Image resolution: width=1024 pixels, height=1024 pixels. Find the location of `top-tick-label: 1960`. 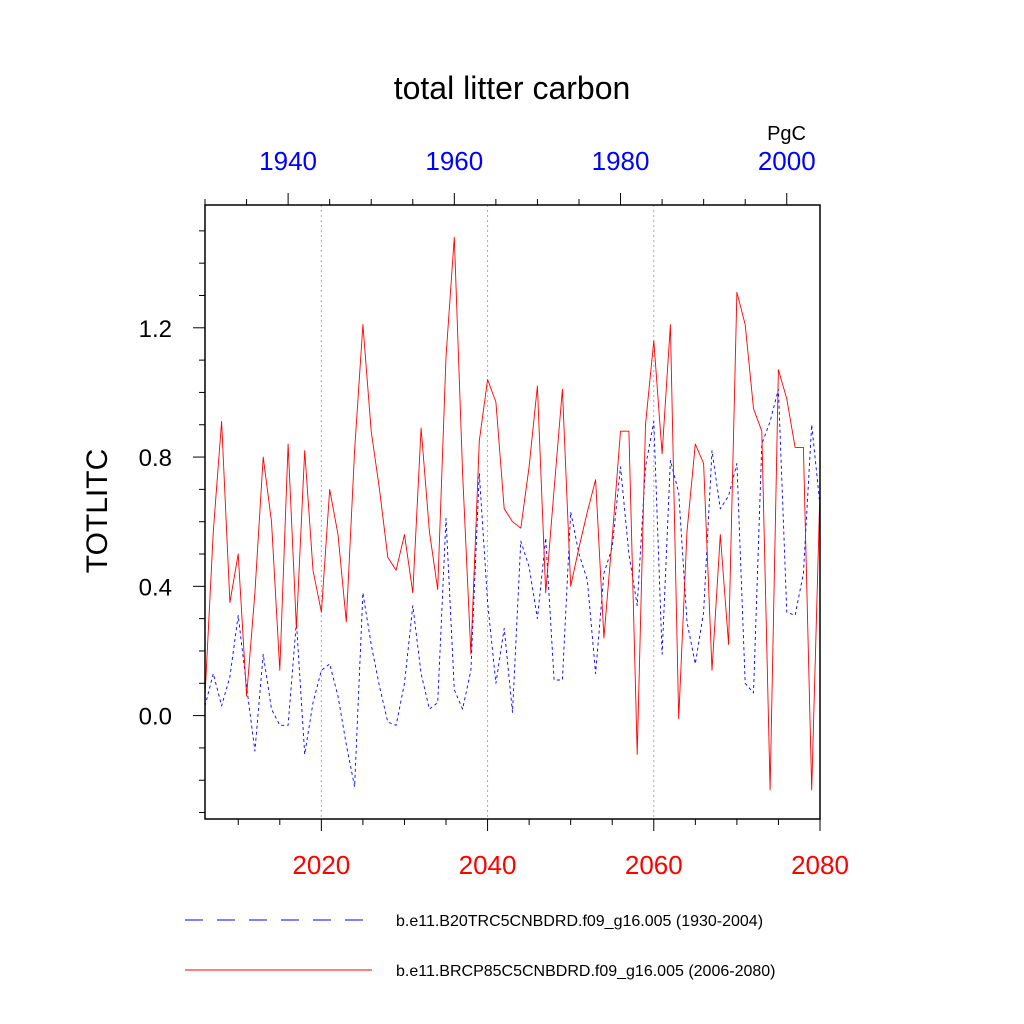

top-tick-label: 1960 is located at coordinates (454, 161).